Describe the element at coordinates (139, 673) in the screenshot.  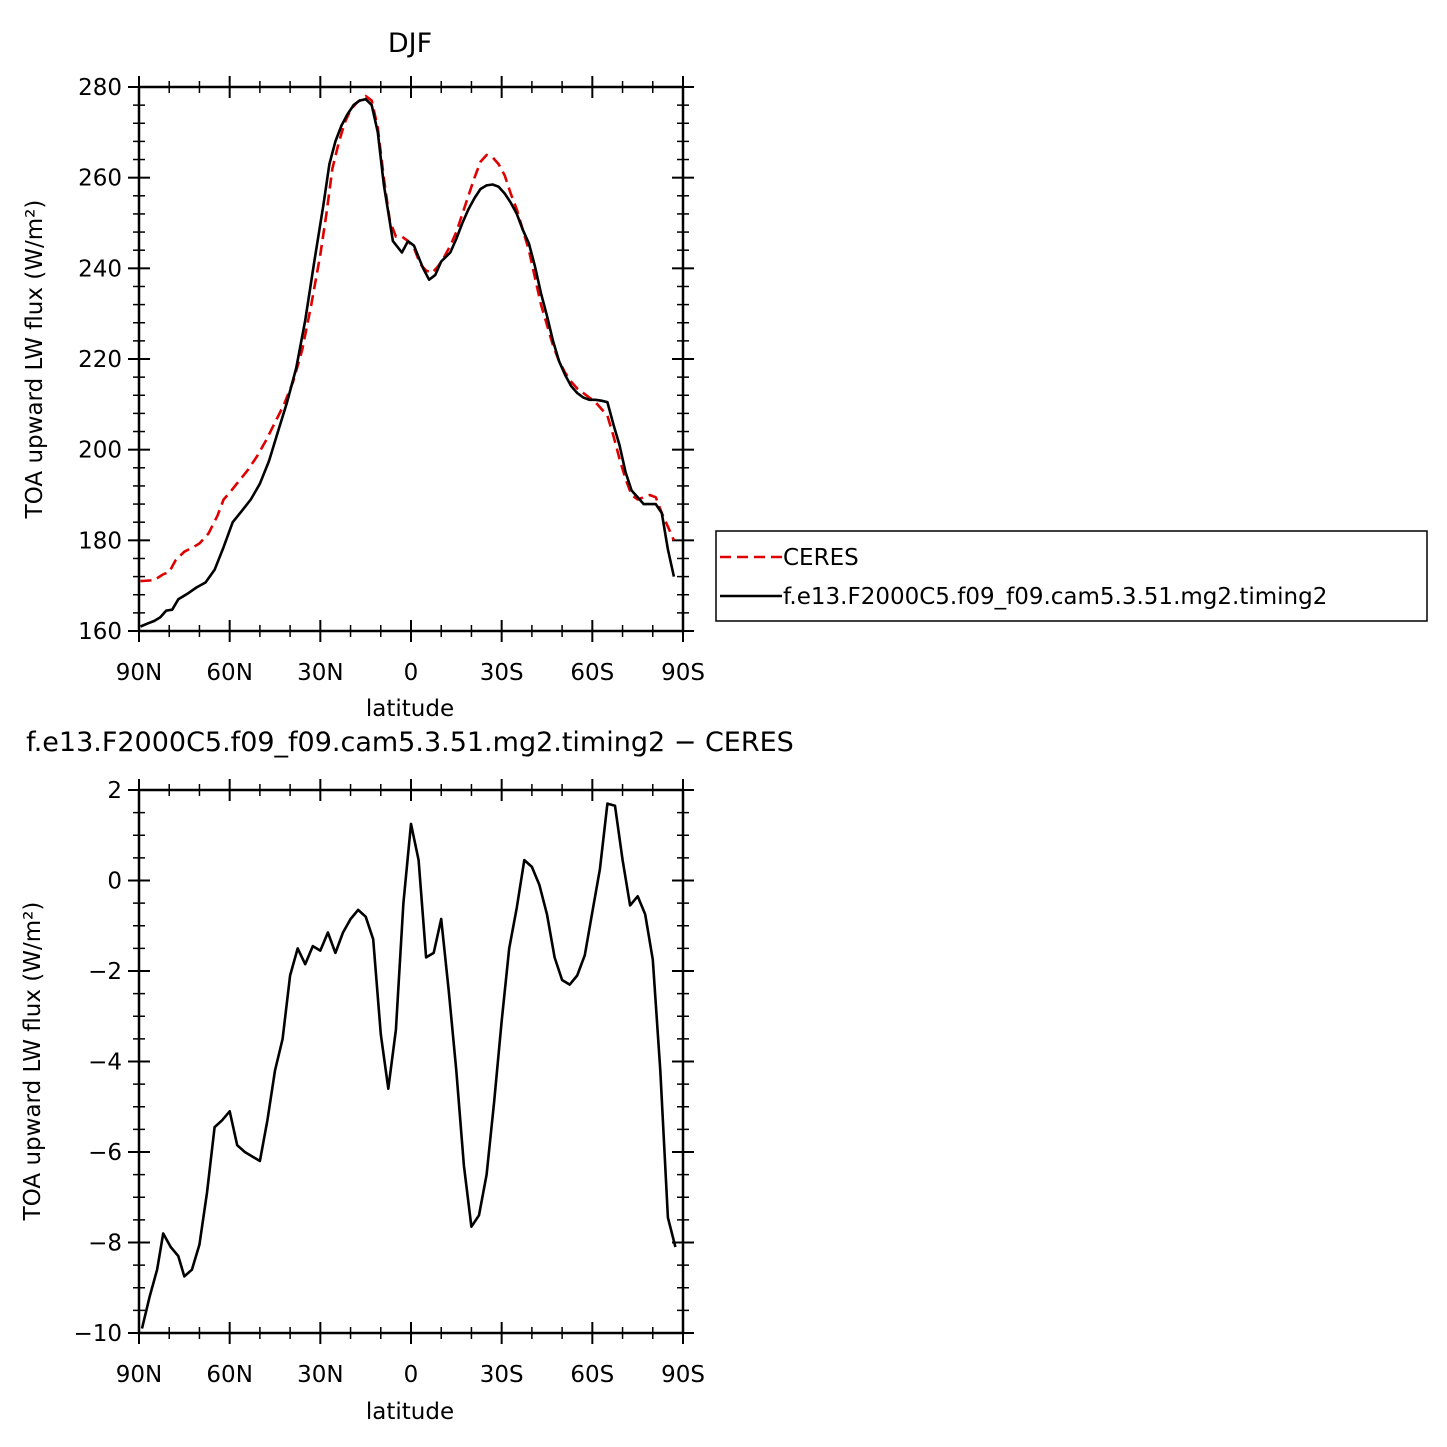
I see `top-x-tick-label: 90N` at that location.